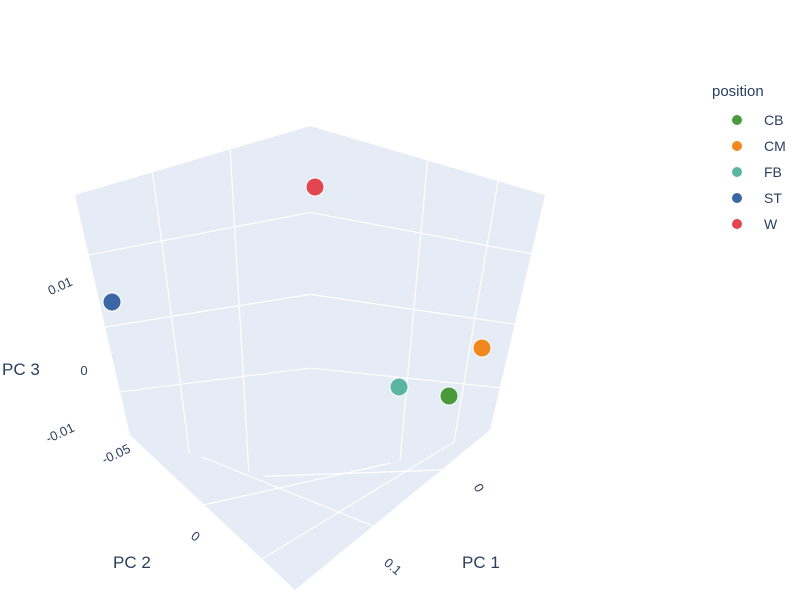  What do you see at coordinates (392, 566) in the screenshot?
I see `tick-x: 0.1` at bounding box center [392, 566].